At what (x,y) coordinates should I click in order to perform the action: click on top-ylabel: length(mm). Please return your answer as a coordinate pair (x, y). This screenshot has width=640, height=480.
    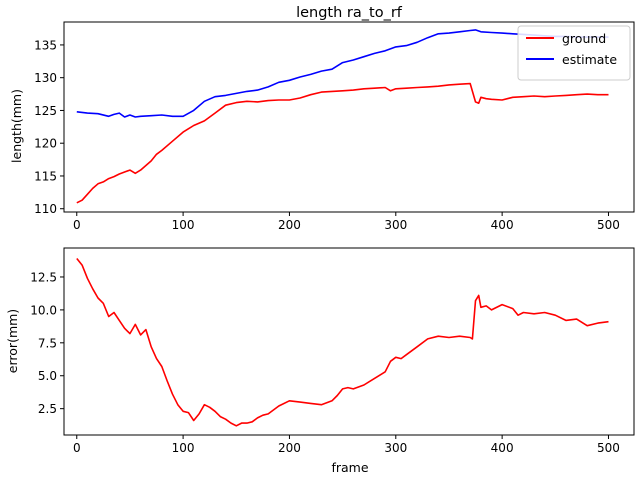
    Looking at the image, I should click on (16, 126).